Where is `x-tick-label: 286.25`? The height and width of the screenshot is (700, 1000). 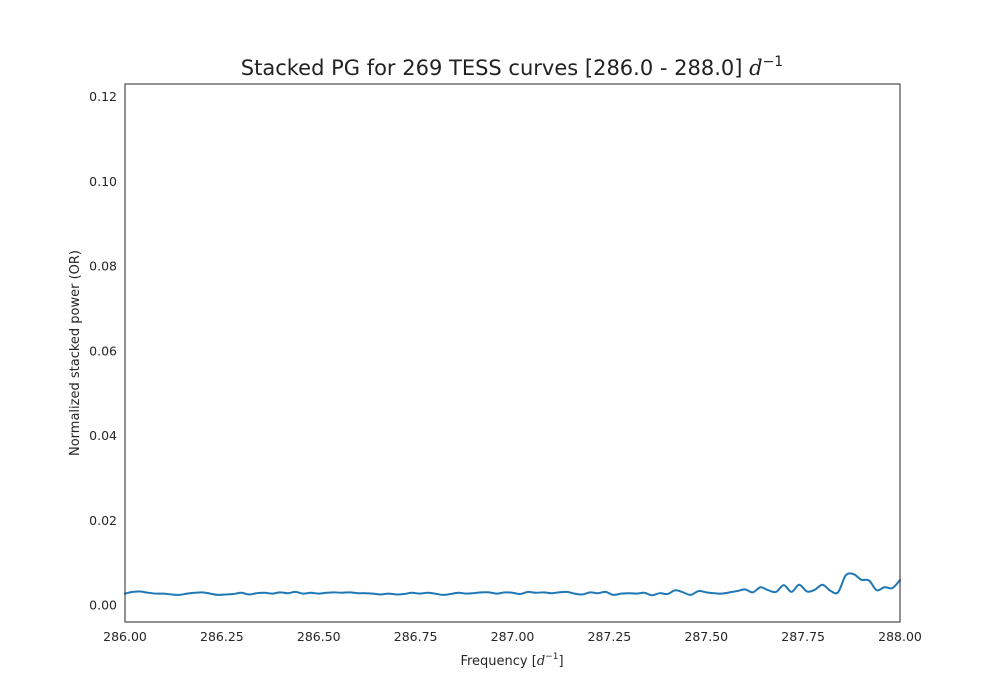 x-tick-label: 286.25 is located at coordinates (222, 636).